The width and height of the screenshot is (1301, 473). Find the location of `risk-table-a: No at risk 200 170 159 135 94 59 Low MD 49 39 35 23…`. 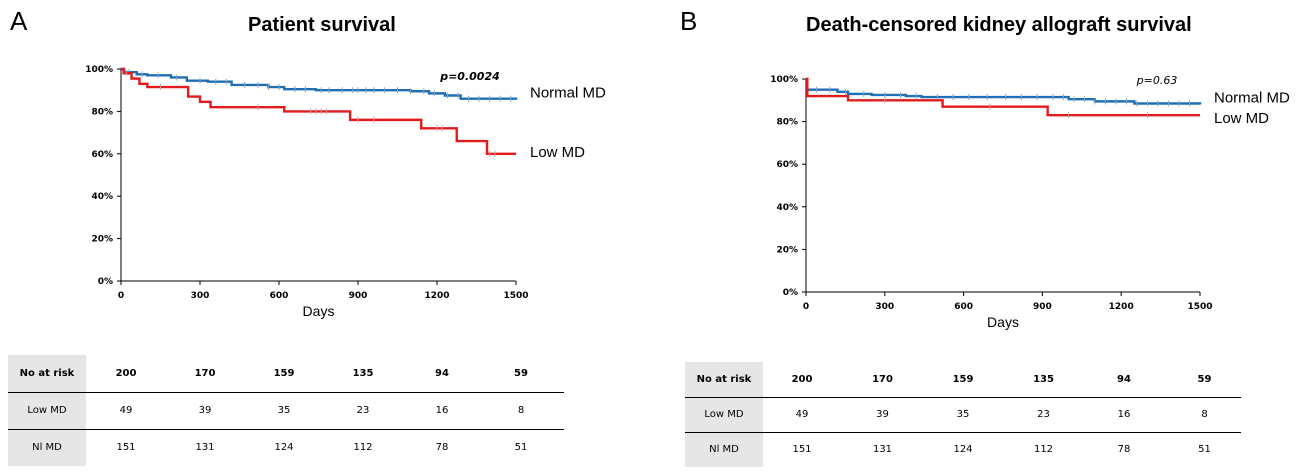

risk-table-a: No at risk 200 170 159 135 94 59 Low MD 49 39 35 23… is located at coordinates (288, 412).